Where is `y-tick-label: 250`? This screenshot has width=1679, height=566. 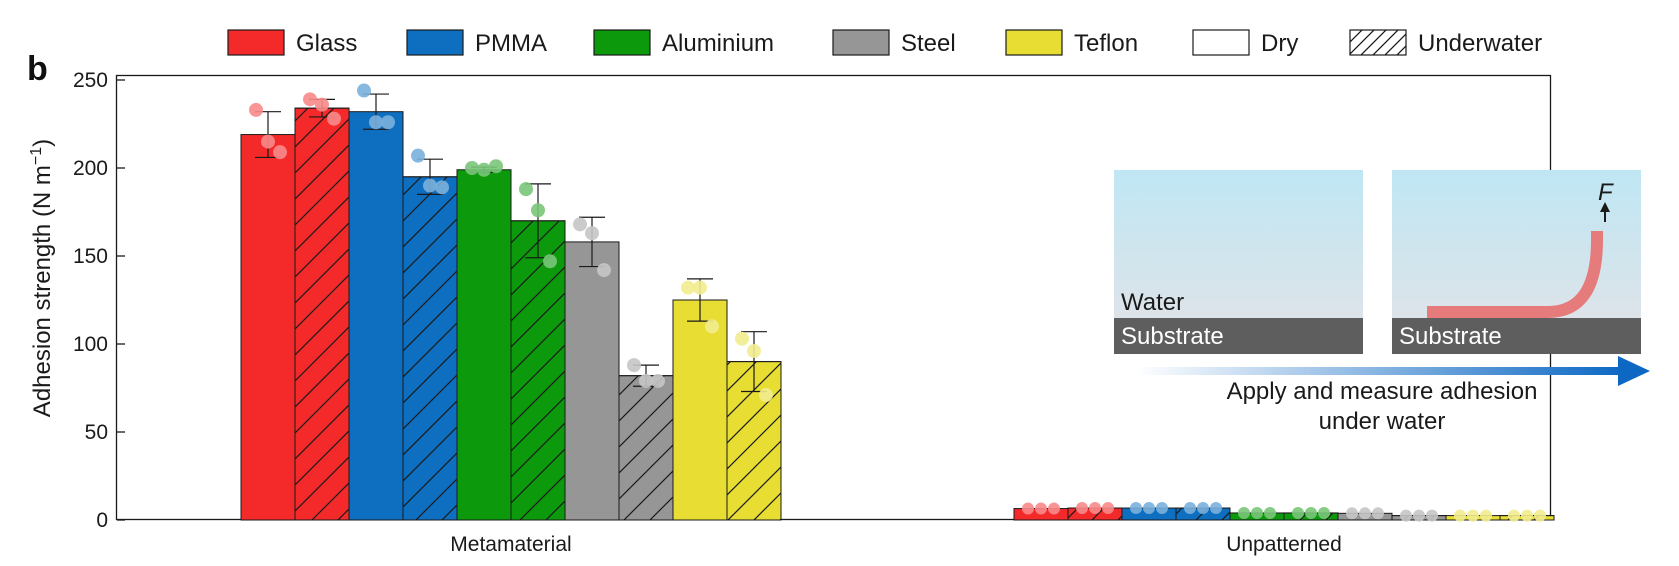
y-tick-label: 250 is located at coordinates (90, 80).